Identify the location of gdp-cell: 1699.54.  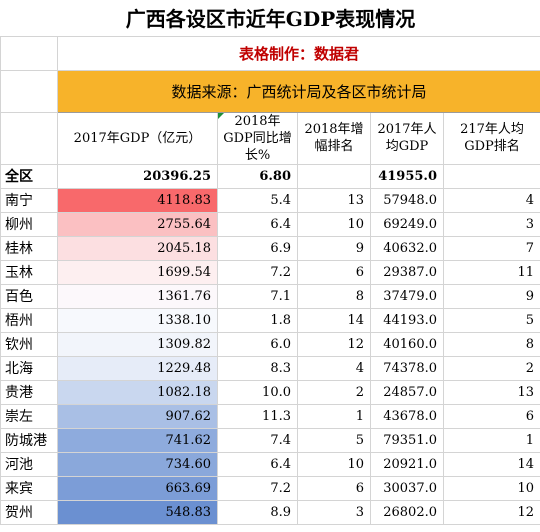
(137, 272).